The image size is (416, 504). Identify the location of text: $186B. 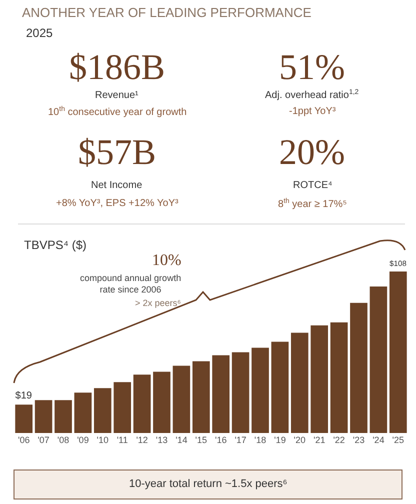
(117, 67).